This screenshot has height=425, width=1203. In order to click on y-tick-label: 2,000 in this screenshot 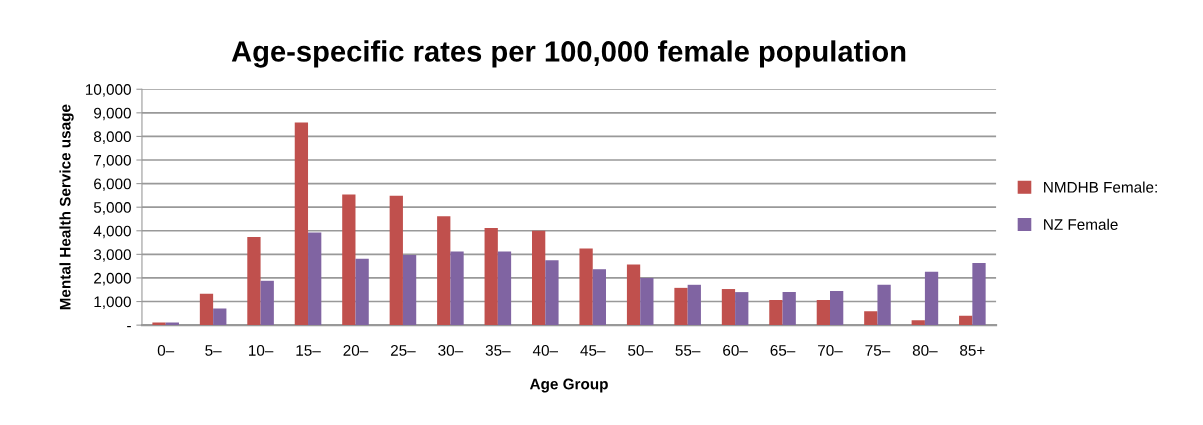, I will do `click(112, 279)`.